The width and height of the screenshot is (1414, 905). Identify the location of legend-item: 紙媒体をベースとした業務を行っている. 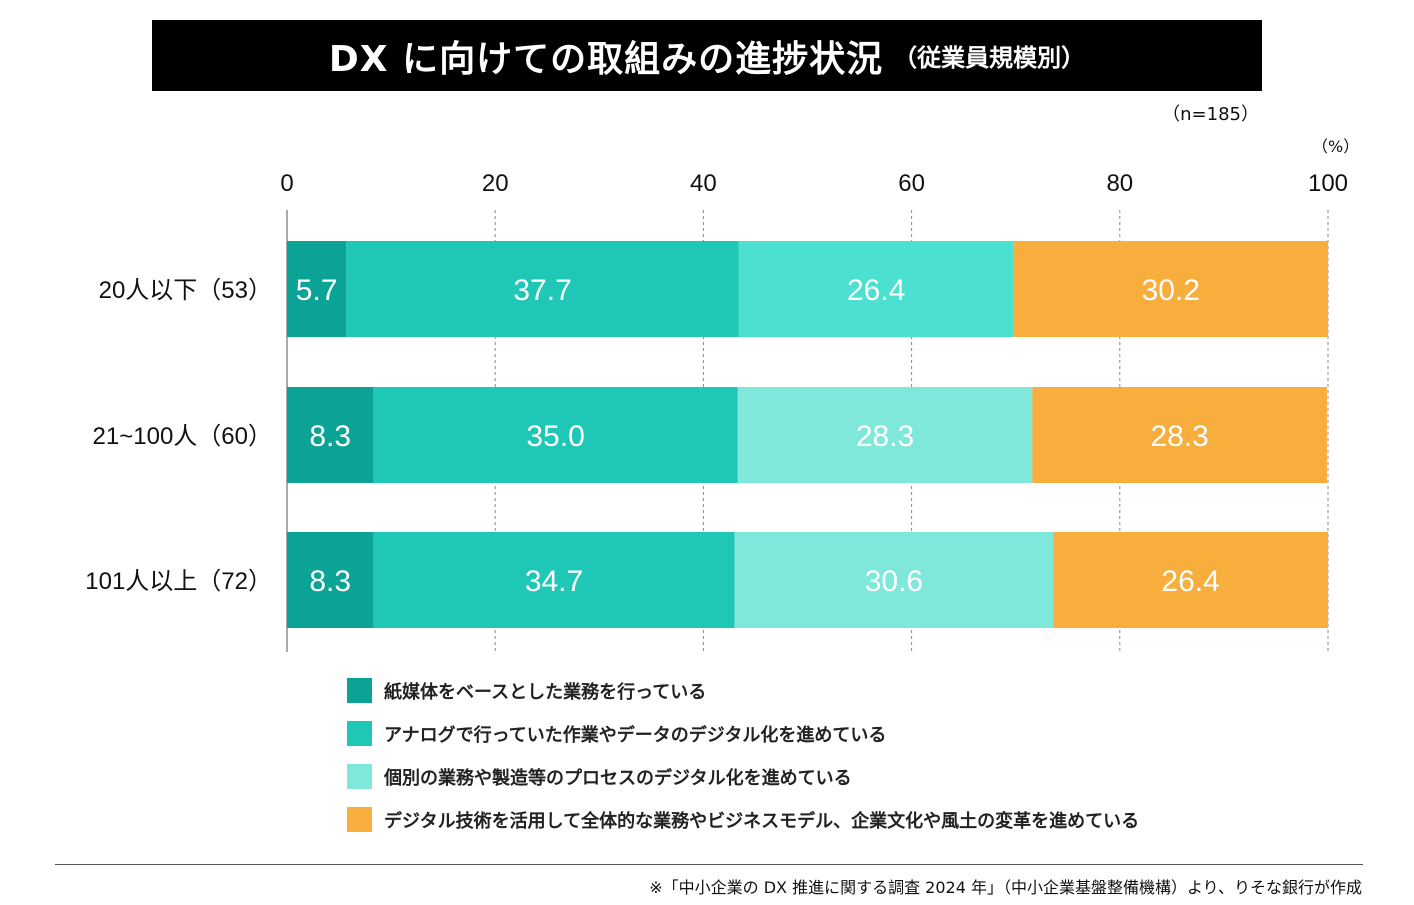
(743, 690).